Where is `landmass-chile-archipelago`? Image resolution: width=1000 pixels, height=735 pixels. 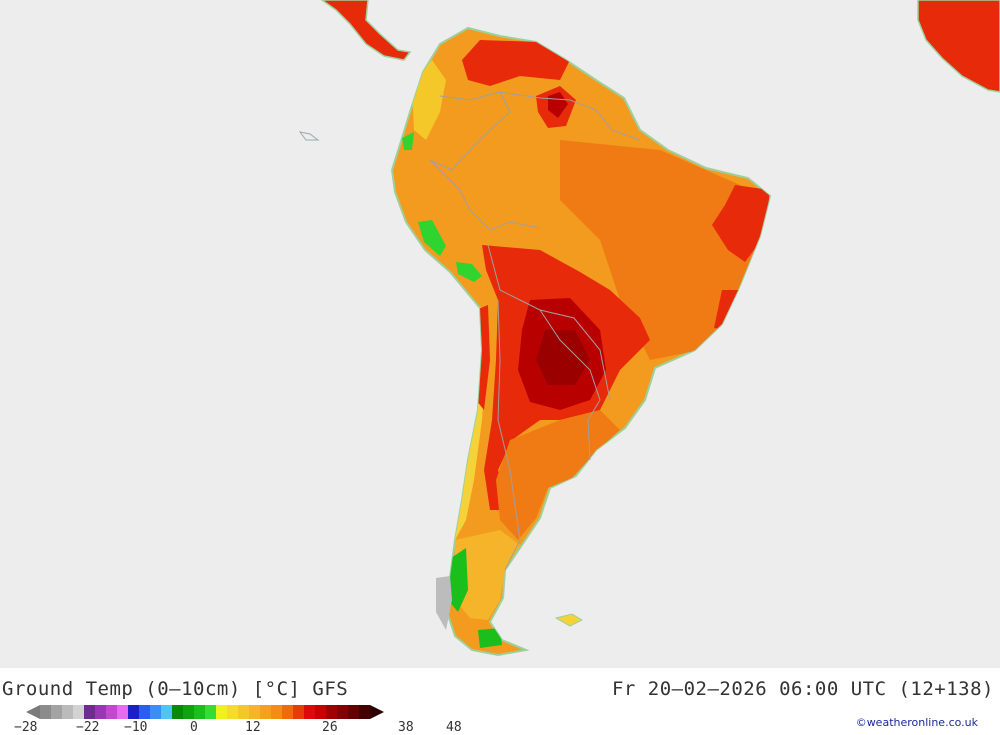 landmass-chile-archipelago is located at coordinates (444, 603).